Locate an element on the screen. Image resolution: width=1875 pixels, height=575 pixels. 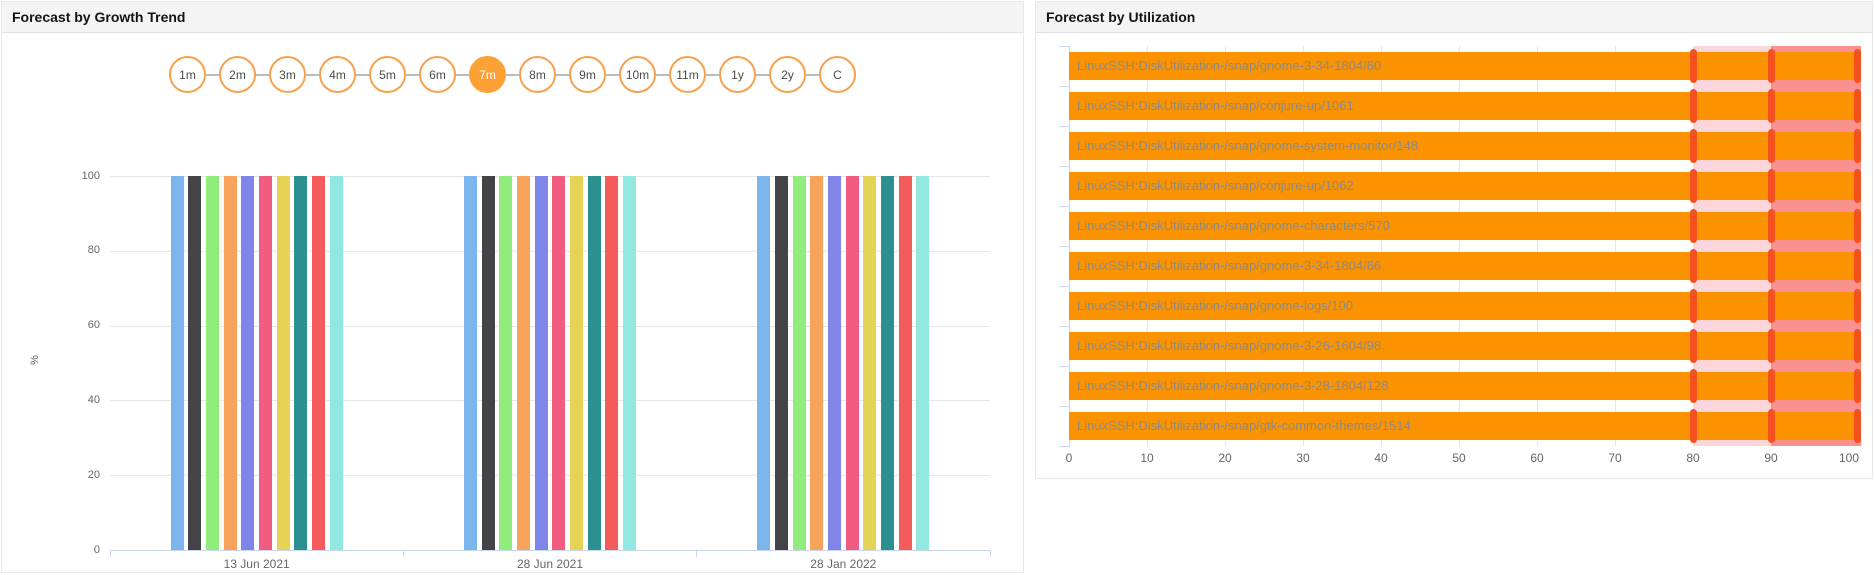
panel-header: Forecast by Utilization is located at coordinates (1454, 17).